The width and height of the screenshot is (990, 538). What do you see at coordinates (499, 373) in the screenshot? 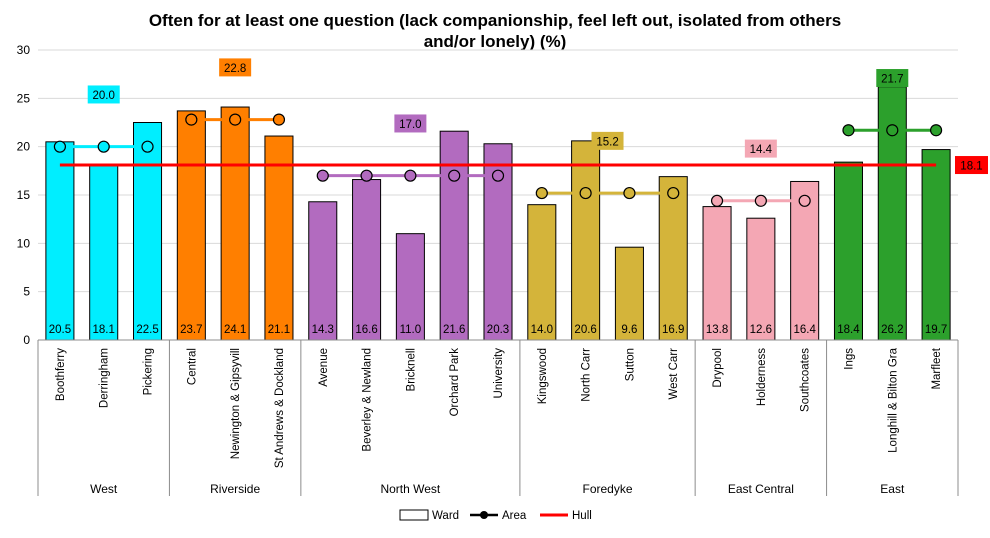
I see `ward-label-university: University` at bounding box center [499, 373].